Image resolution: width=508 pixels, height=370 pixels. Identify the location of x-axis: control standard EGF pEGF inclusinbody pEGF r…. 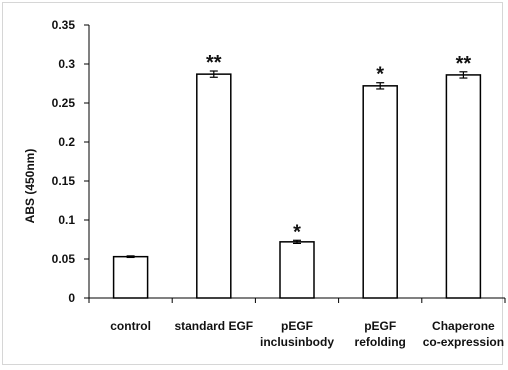
(297, 323).